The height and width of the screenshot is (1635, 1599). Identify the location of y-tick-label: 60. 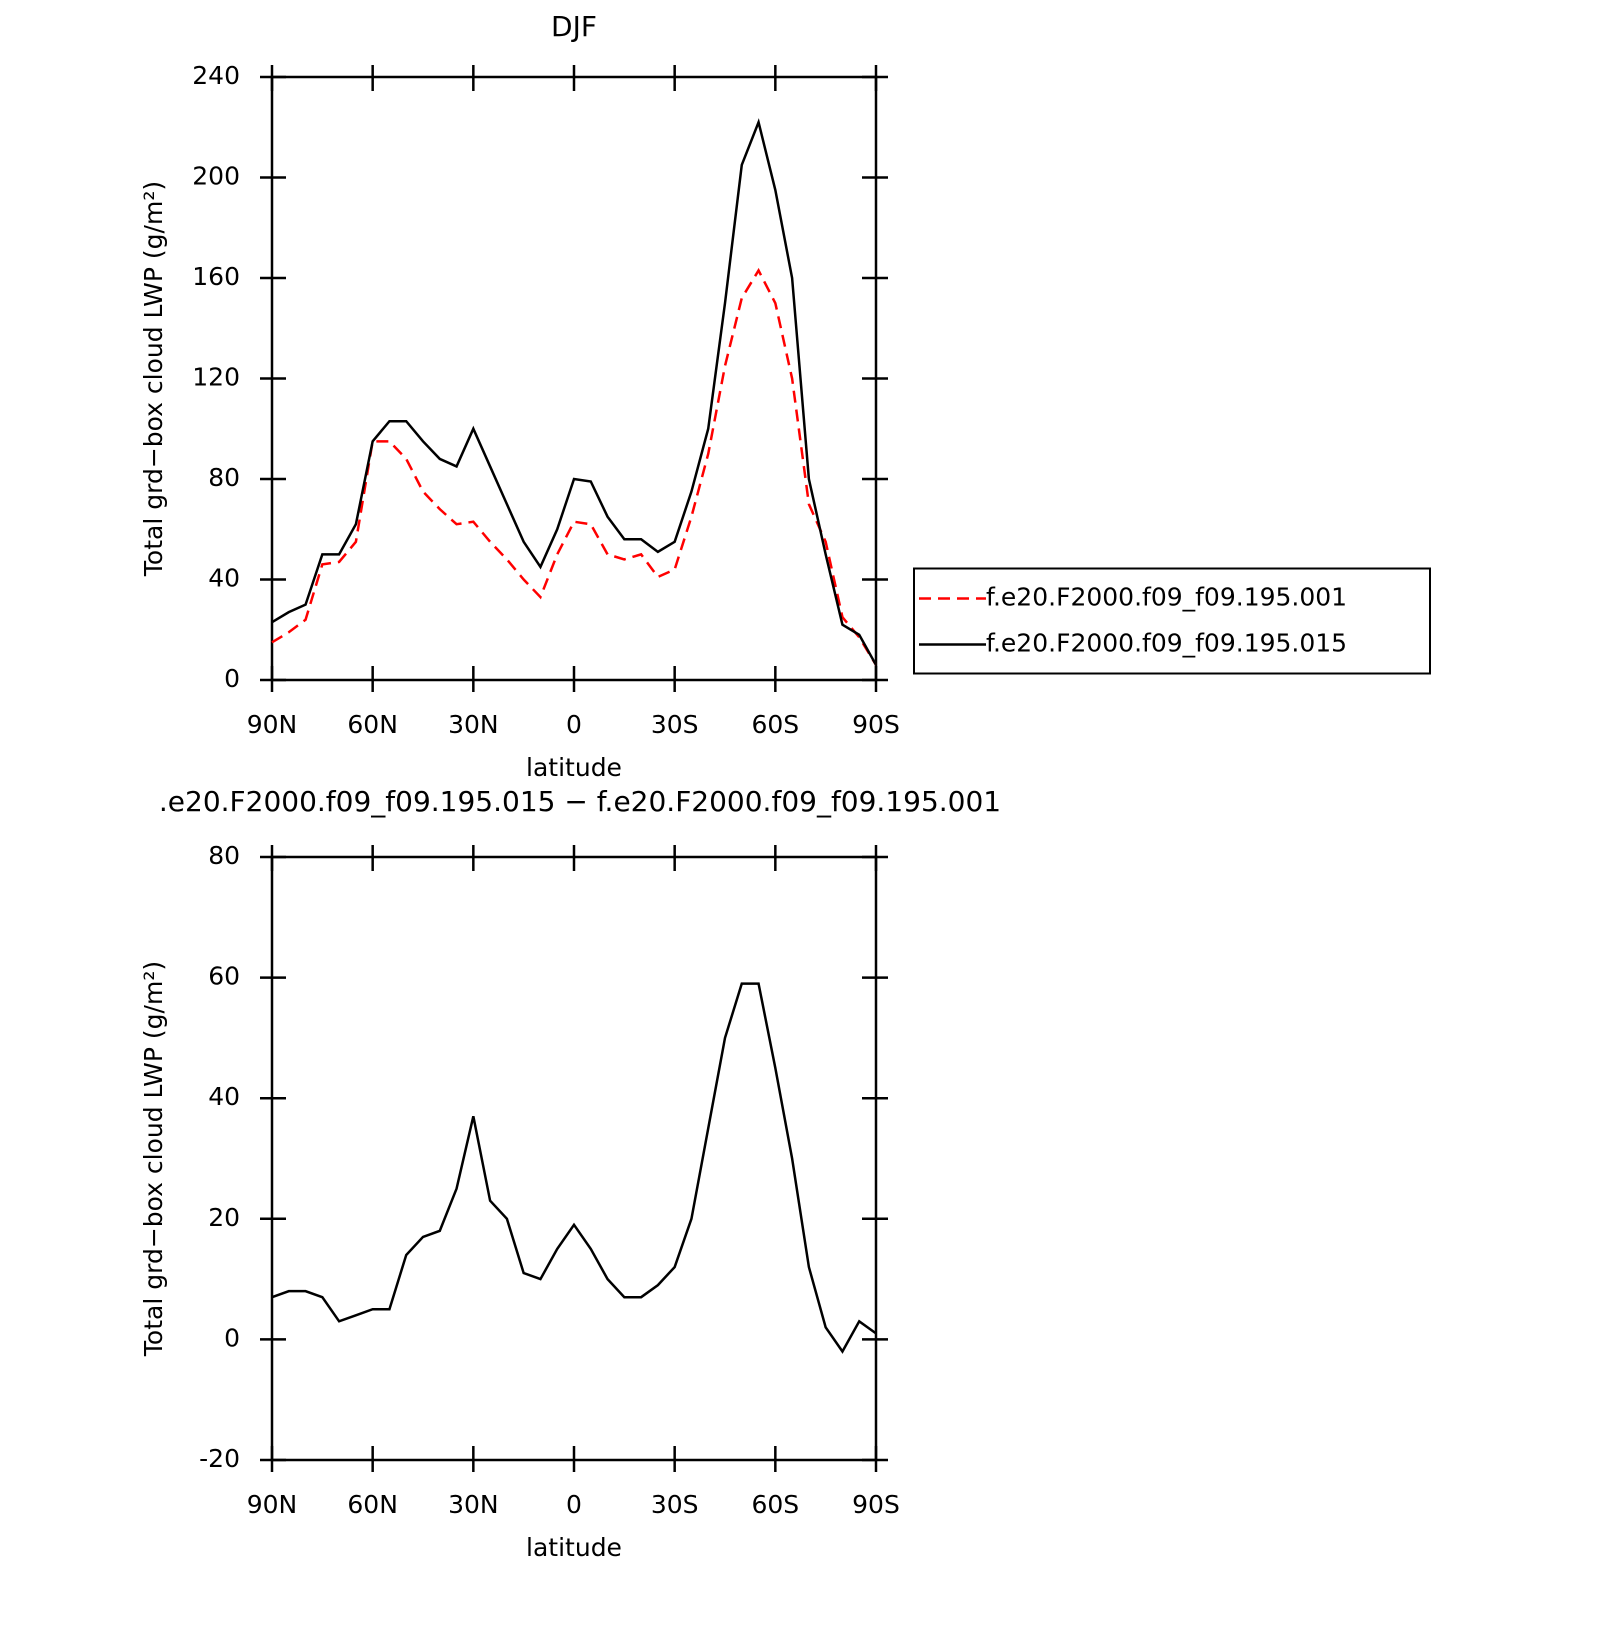
(224, 976).